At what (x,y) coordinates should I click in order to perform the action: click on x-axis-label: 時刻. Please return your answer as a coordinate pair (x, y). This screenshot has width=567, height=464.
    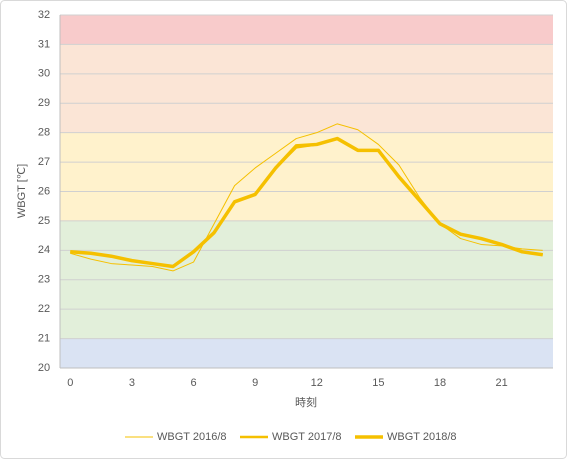
    Looking at the image, I should click on (306, 402).